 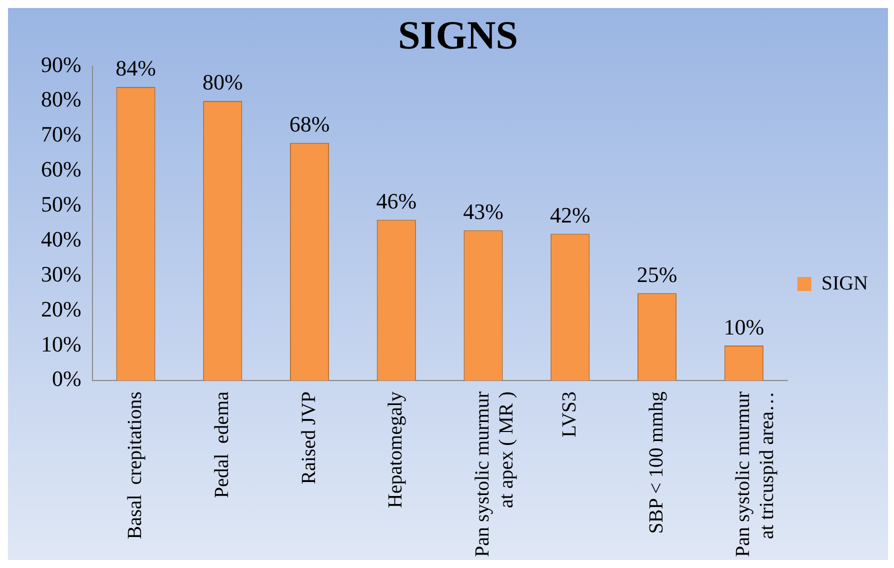 What do you see at coordinates (657, 274) in the screenshot?
I see `data-label: 25%` at bounding box center [657, 274].